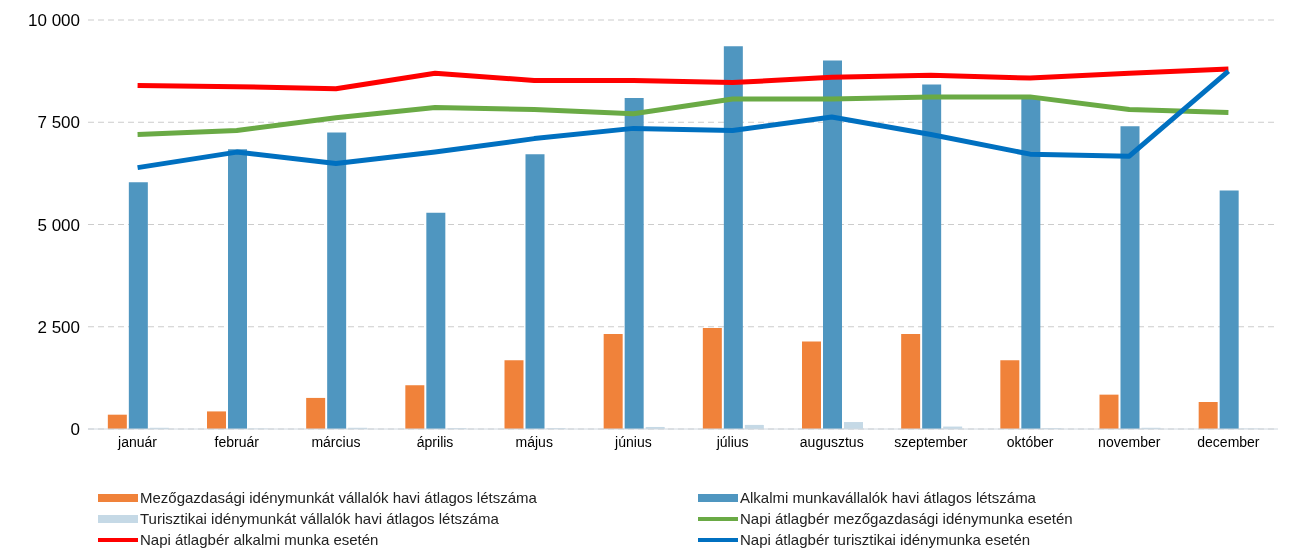  What do you see at coordinates (259, 539) in the screenshot?
I see `legend-label: Napi átlagbér alkalmi munka esetén` at bounding box center [259, 539].